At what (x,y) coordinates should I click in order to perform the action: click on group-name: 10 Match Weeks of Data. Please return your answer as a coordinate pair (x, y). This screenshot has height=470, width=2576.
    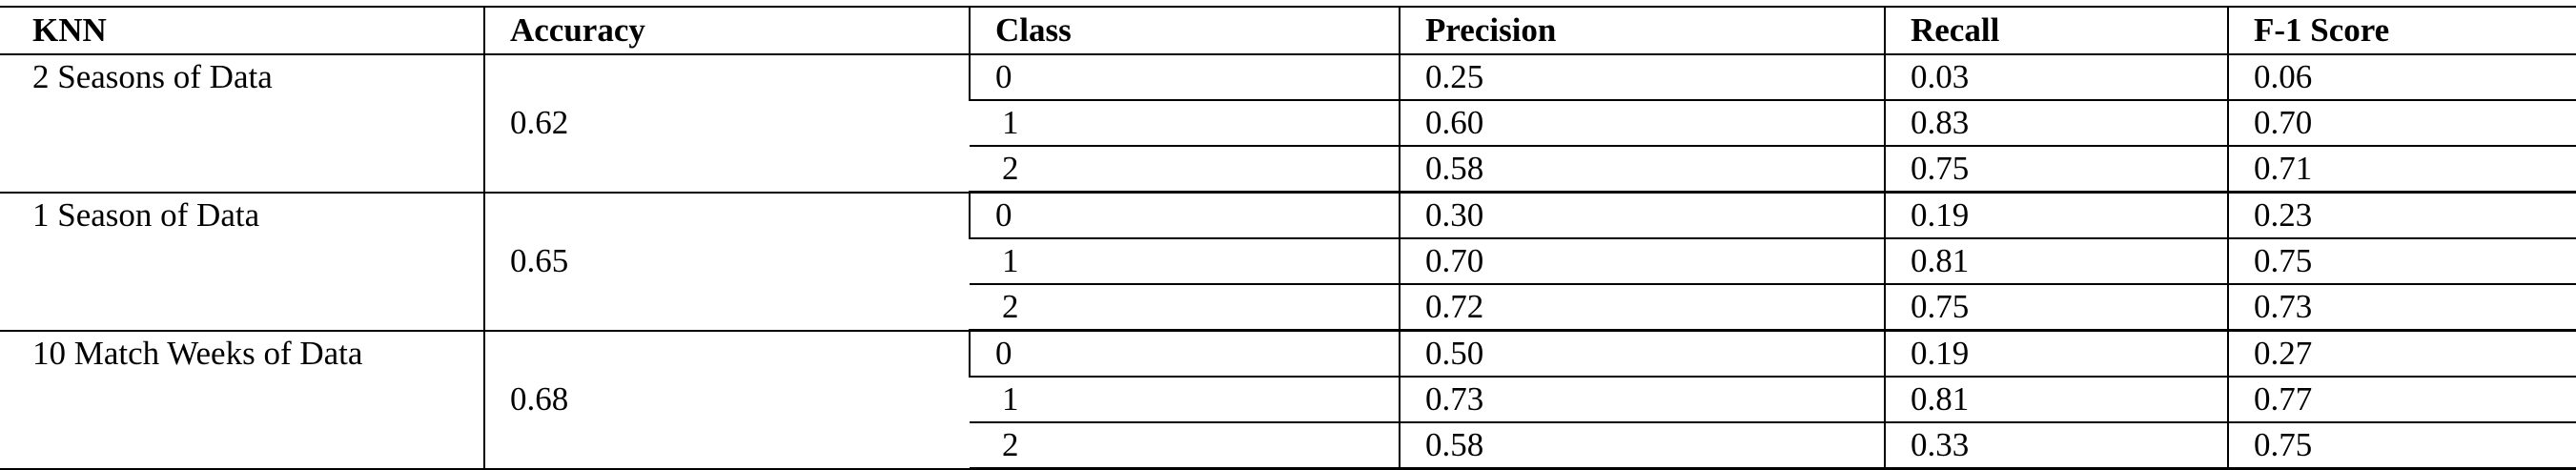
    Looking at the image, I should click on (242, 400).